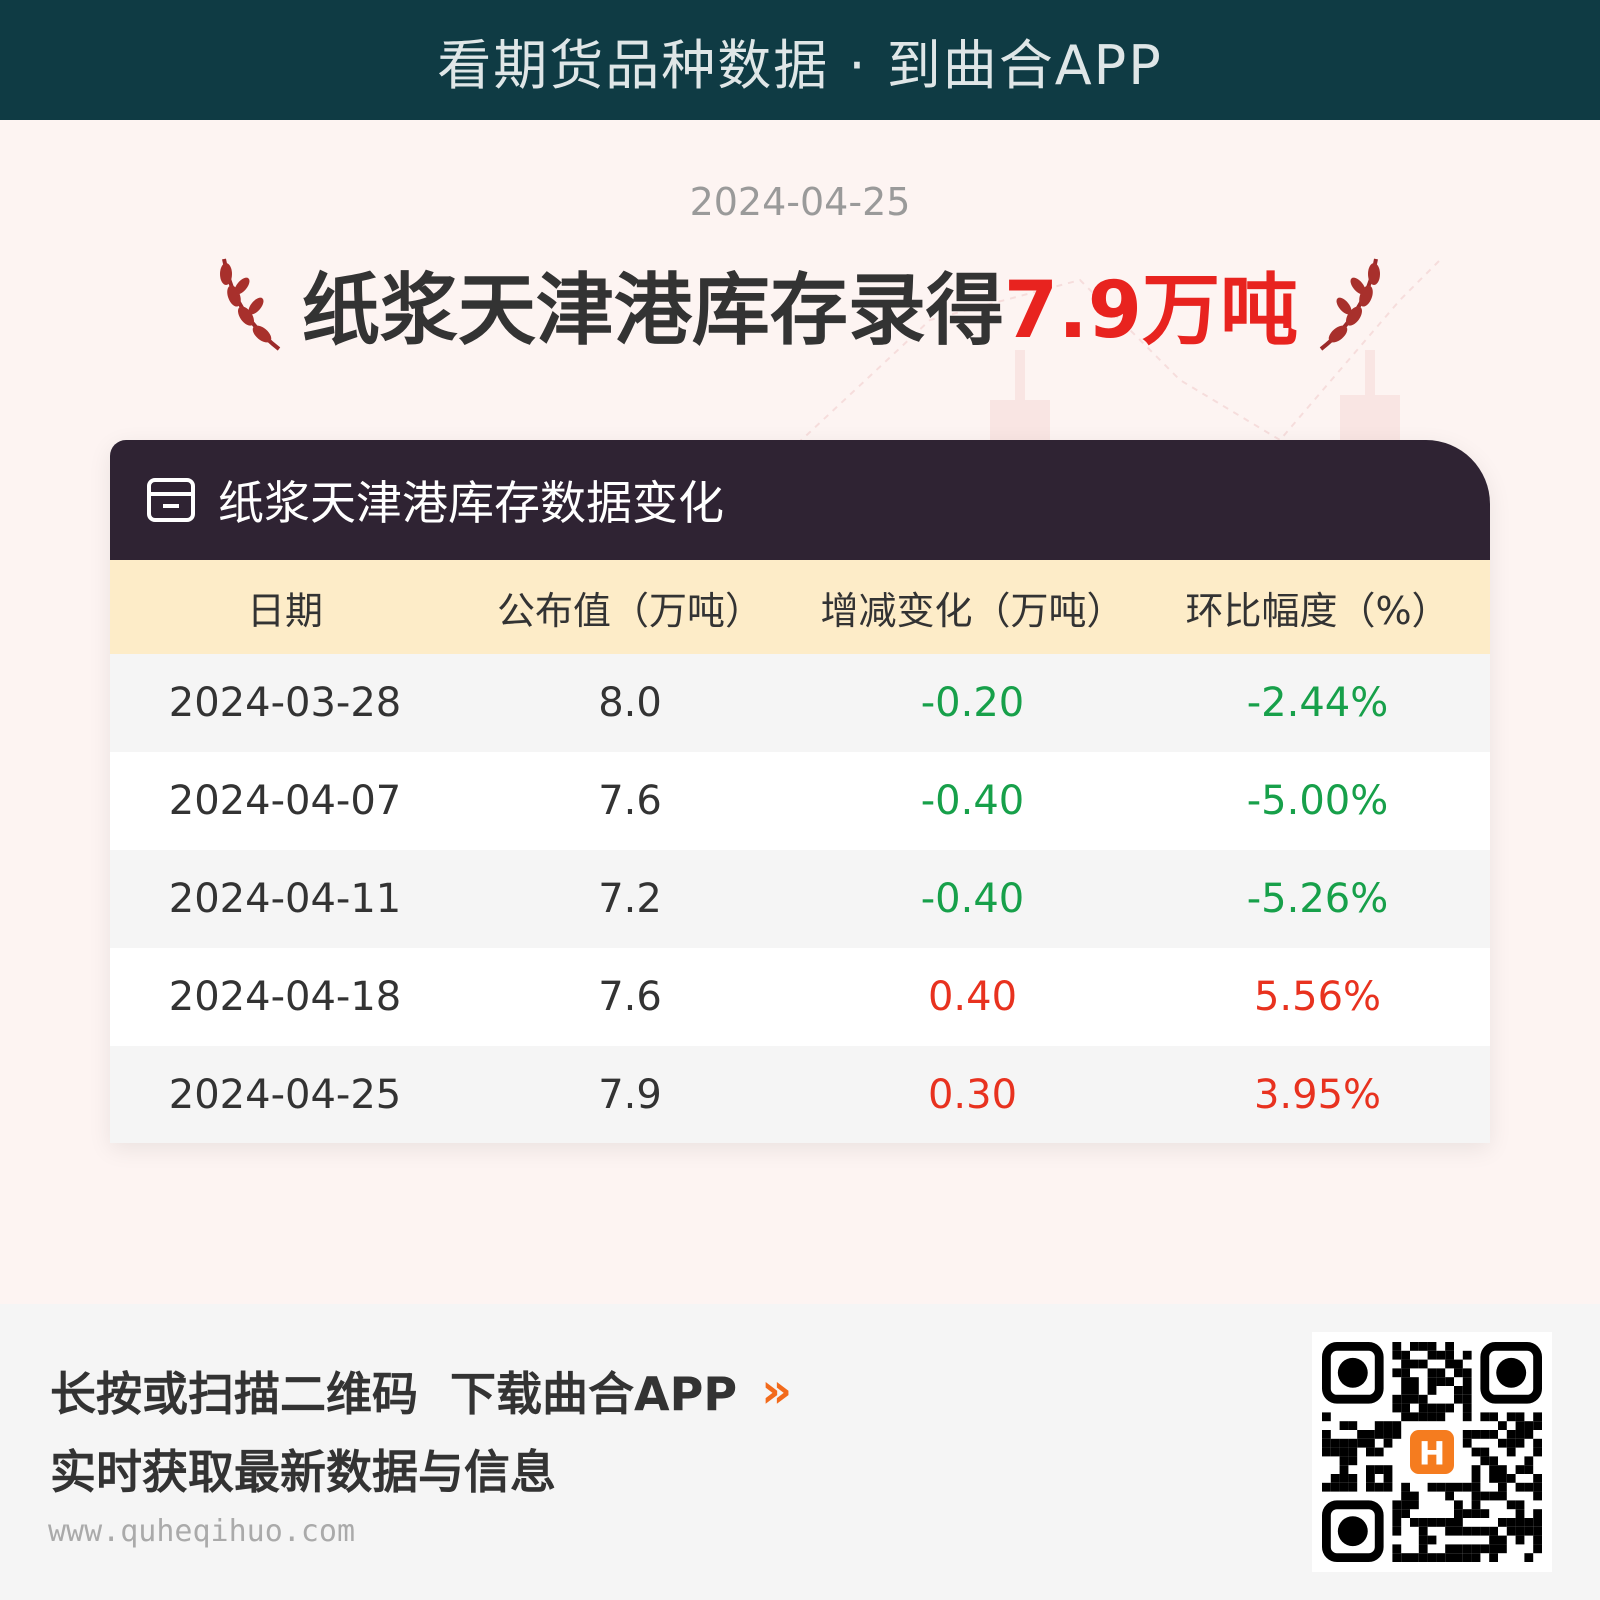 This screenshot has height=1600, width=1600. I want to click on footer-cta: 长按或扫描二维码 下载曲合APP, so click(394, 1394).